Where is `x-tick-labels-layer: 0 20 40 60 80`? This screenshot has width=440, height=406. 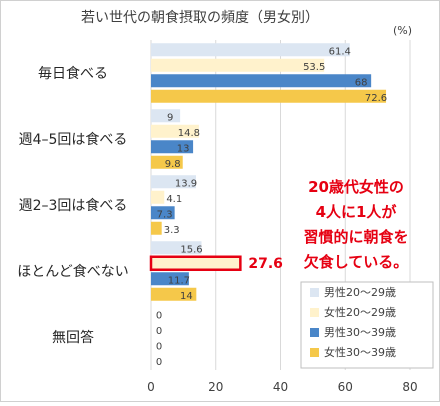
x-tick-labels-layer: 0 20 40 60 80 is located at coordinates (282, 387).